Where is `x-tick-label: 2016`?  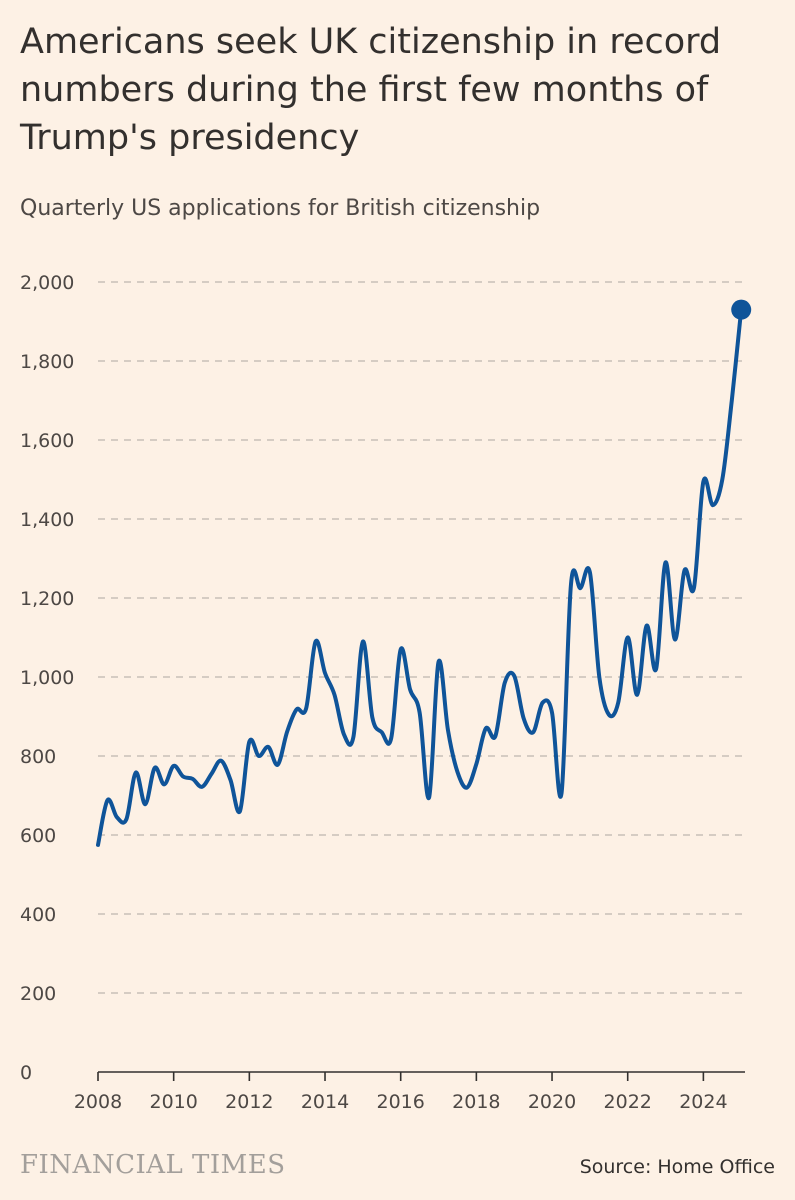 x-tick-label: 2016 is located at coordinates (401, 1102).